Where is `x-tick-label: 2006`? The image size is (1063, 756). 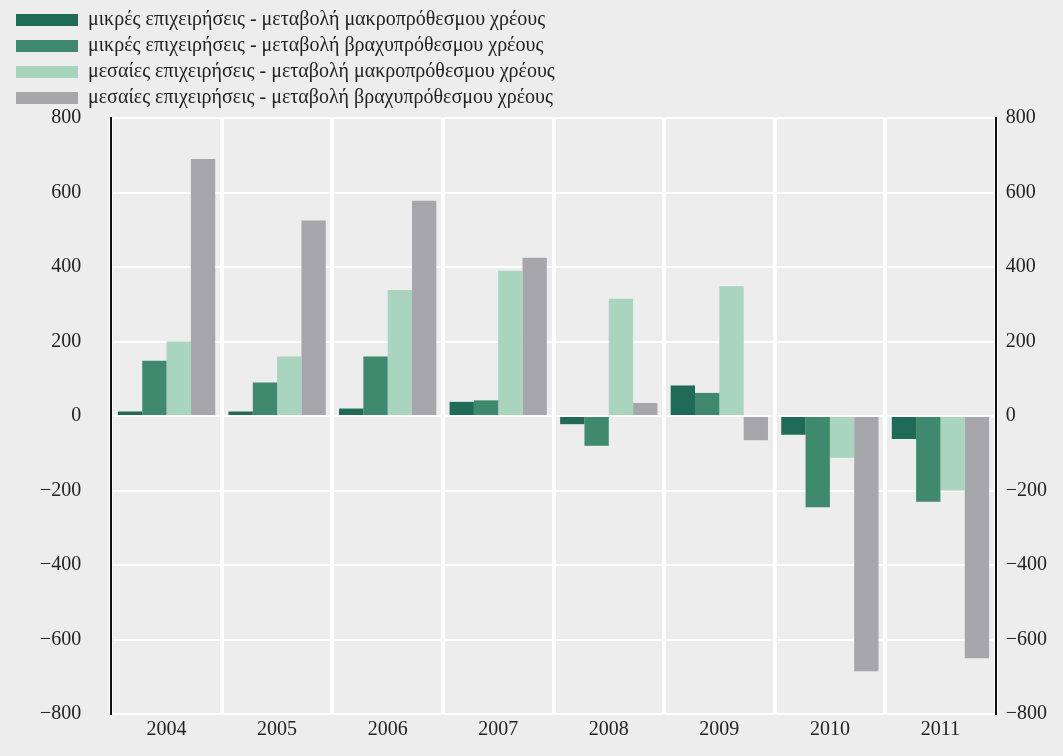 x-tick-label: 2006 is located at coordinates (387, 728).